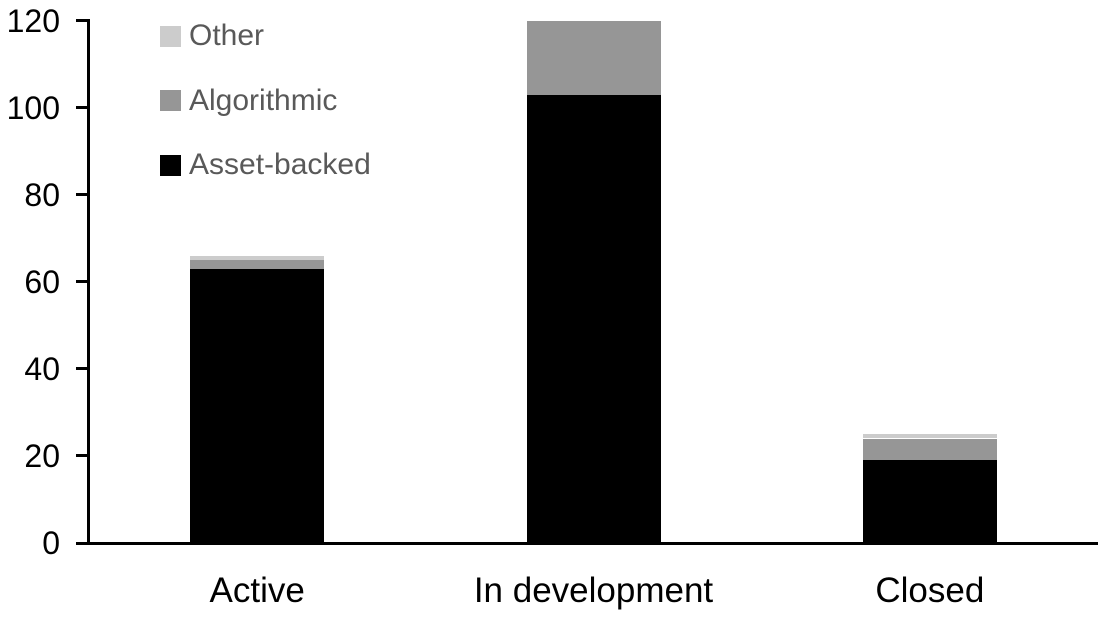 Image resolution: width=1102 pixels, height=618 pixels. What do you see at coordinates (42, 455) in the screenshot?
I see `y-axis-tick-label: 20` at bounding box center [42, 455].